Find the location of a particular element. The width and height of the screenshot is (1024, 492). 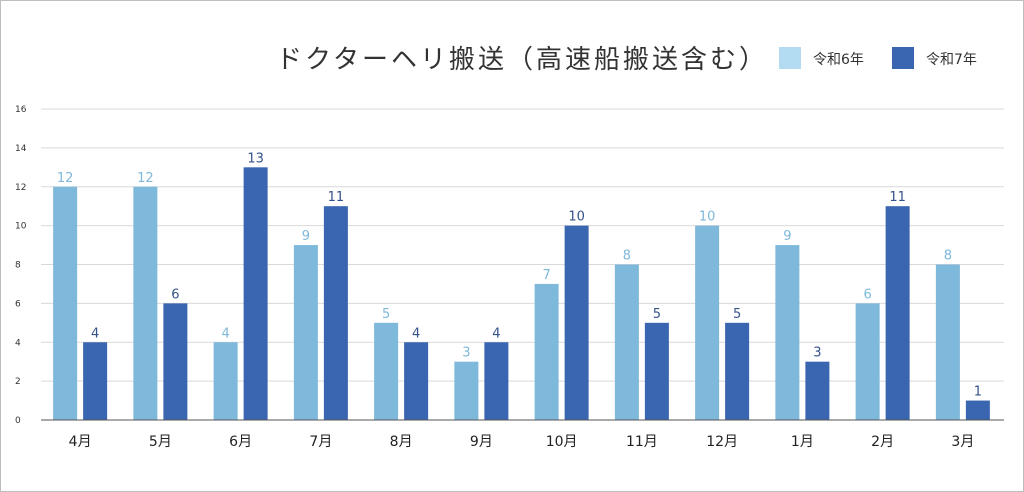

x-tick-label: 4月 is located at coordinates (80, 442).